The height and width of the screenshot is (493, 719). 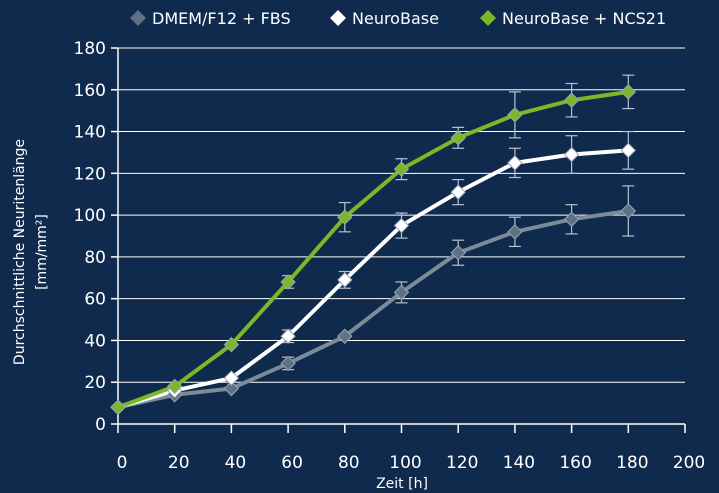 What do you see at coordinates (90, 216) in the screenshot?
I see `y-tick-label: 100` at bounding box center [90, 216].